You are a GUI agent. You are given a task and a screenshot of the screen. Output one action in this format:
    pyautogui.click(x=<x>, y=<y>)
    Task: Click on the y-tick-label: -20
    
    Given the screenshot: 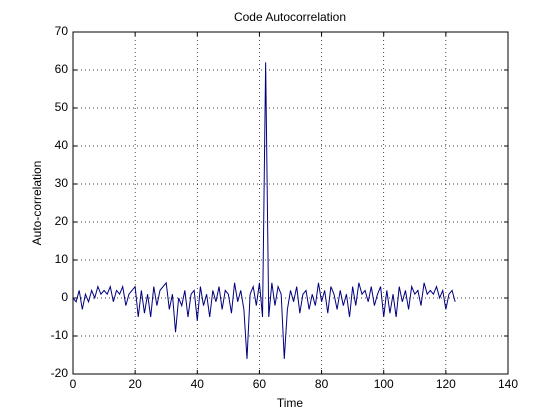 What is the action you would take?
    pyautogui.click(x=60, y=373)
    